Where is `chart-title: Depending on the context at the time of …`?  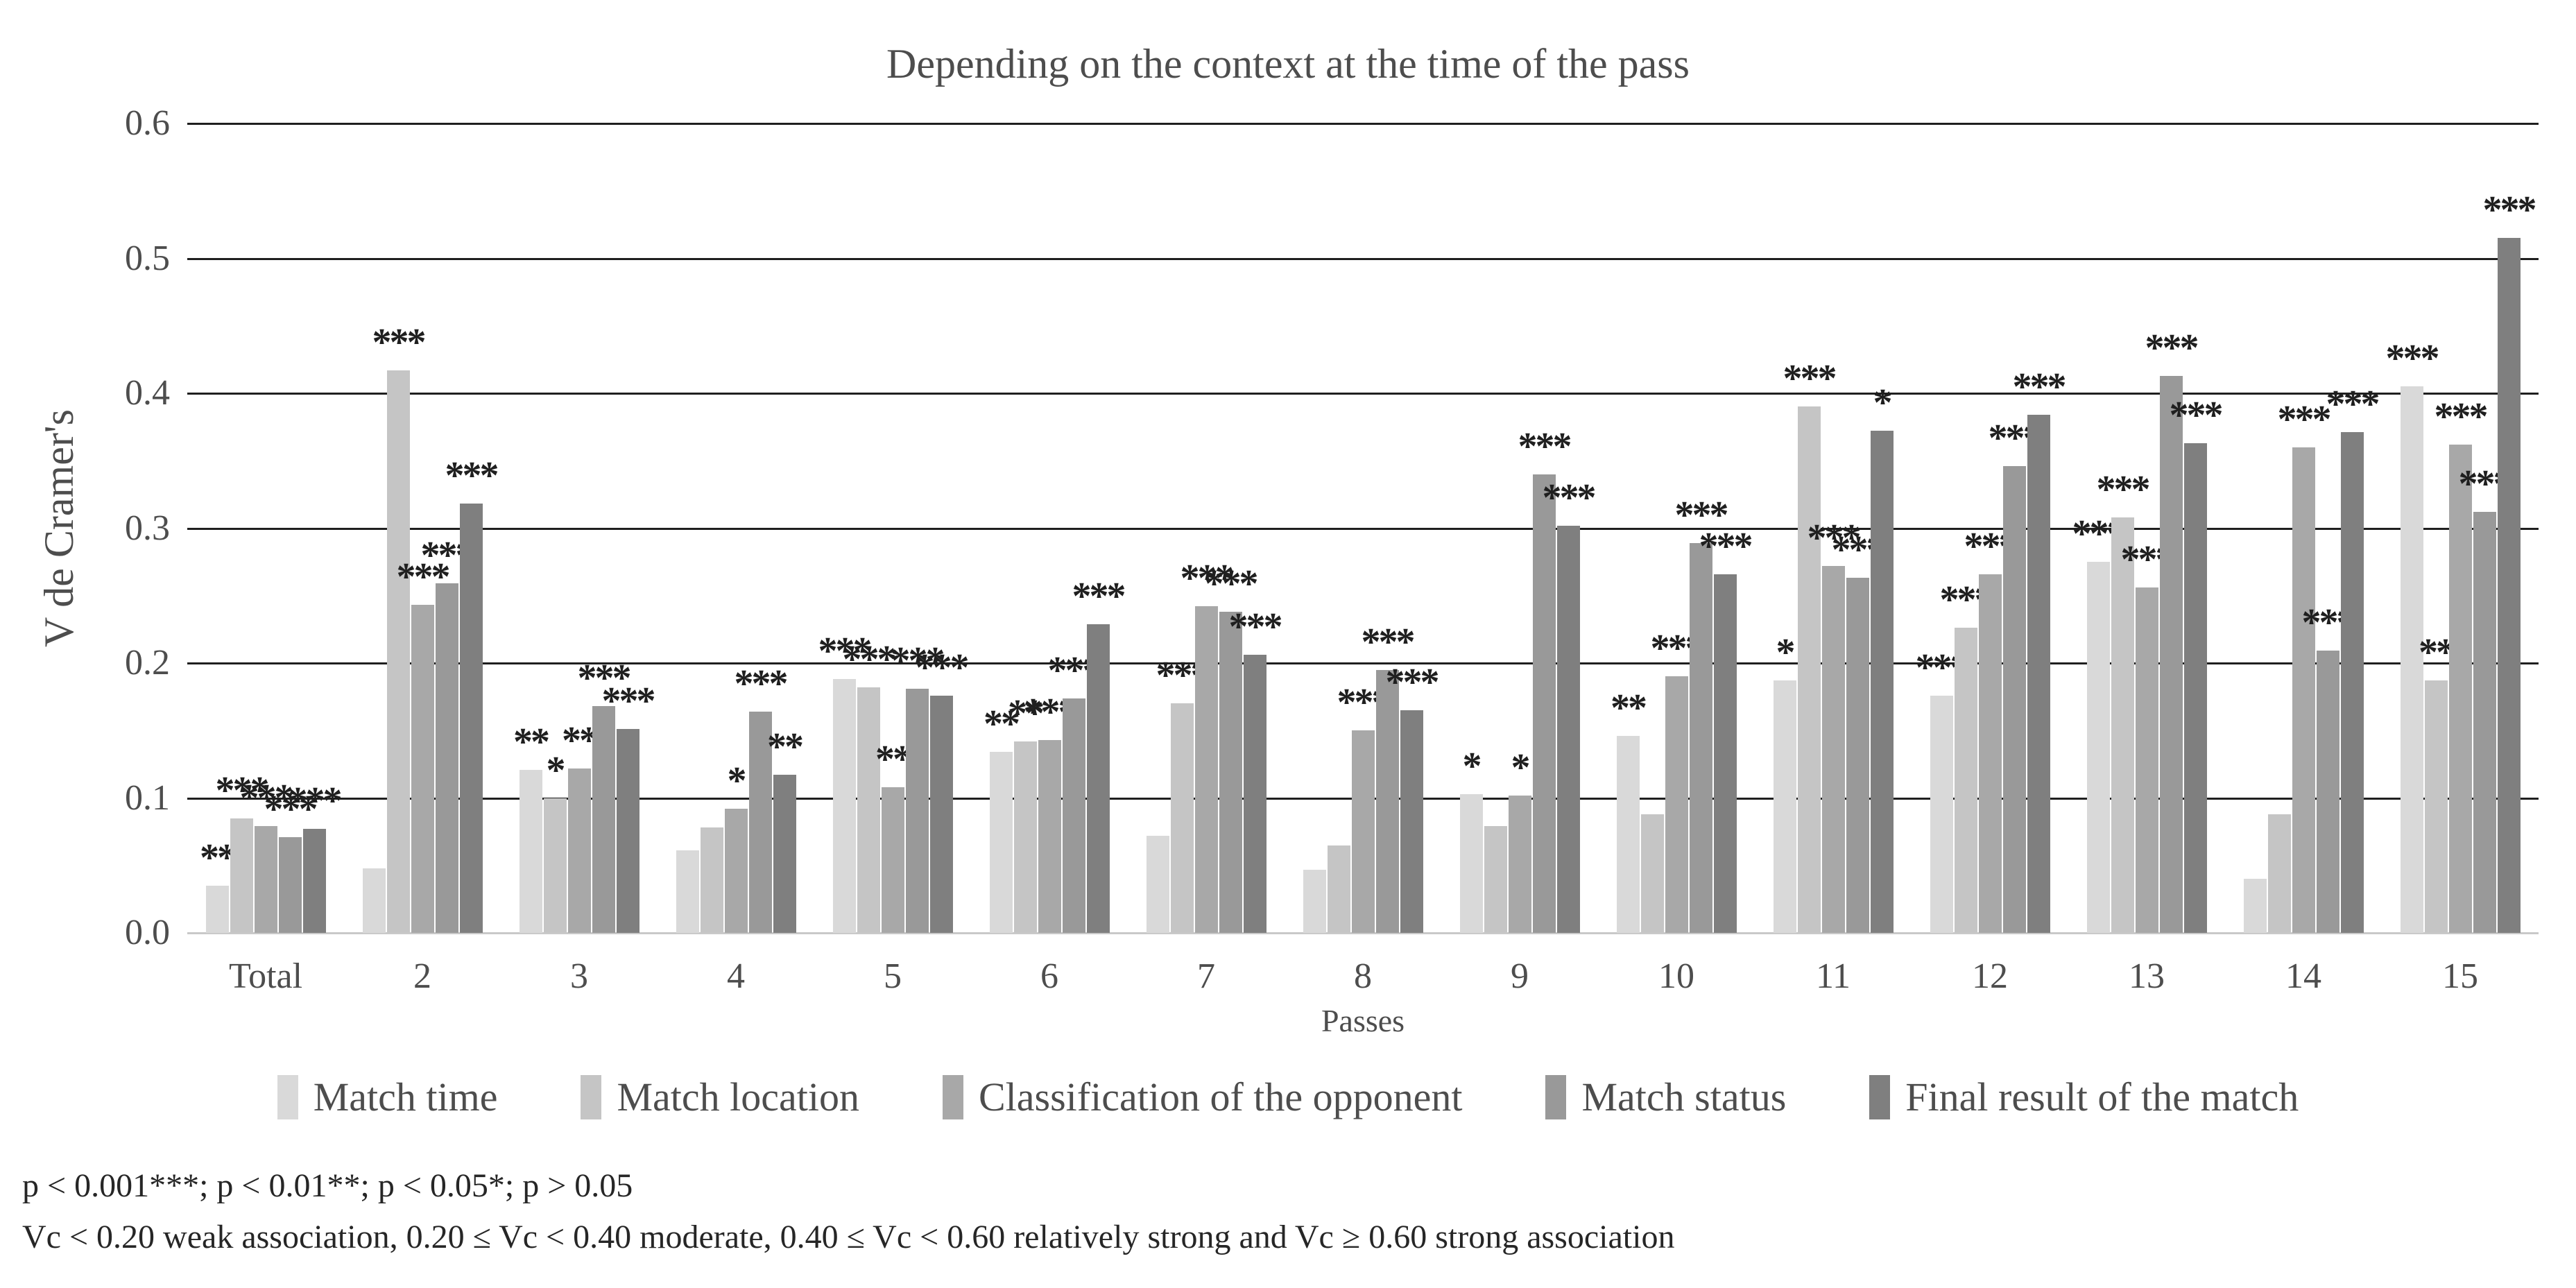
chart-title: Depending on the context at the time of … is located at coordinates (1288, 64).